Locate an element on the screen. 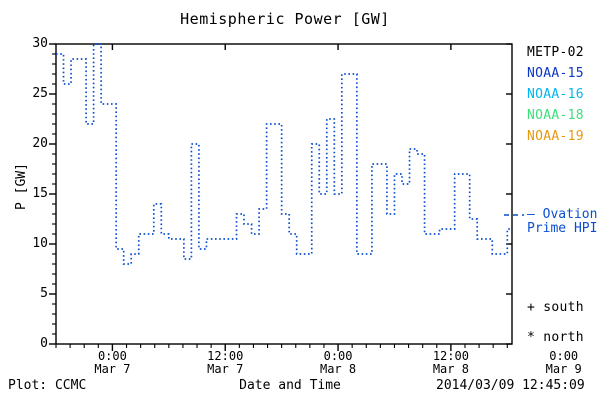  legend-marker-south: + south is located at coordinates (555, 307).